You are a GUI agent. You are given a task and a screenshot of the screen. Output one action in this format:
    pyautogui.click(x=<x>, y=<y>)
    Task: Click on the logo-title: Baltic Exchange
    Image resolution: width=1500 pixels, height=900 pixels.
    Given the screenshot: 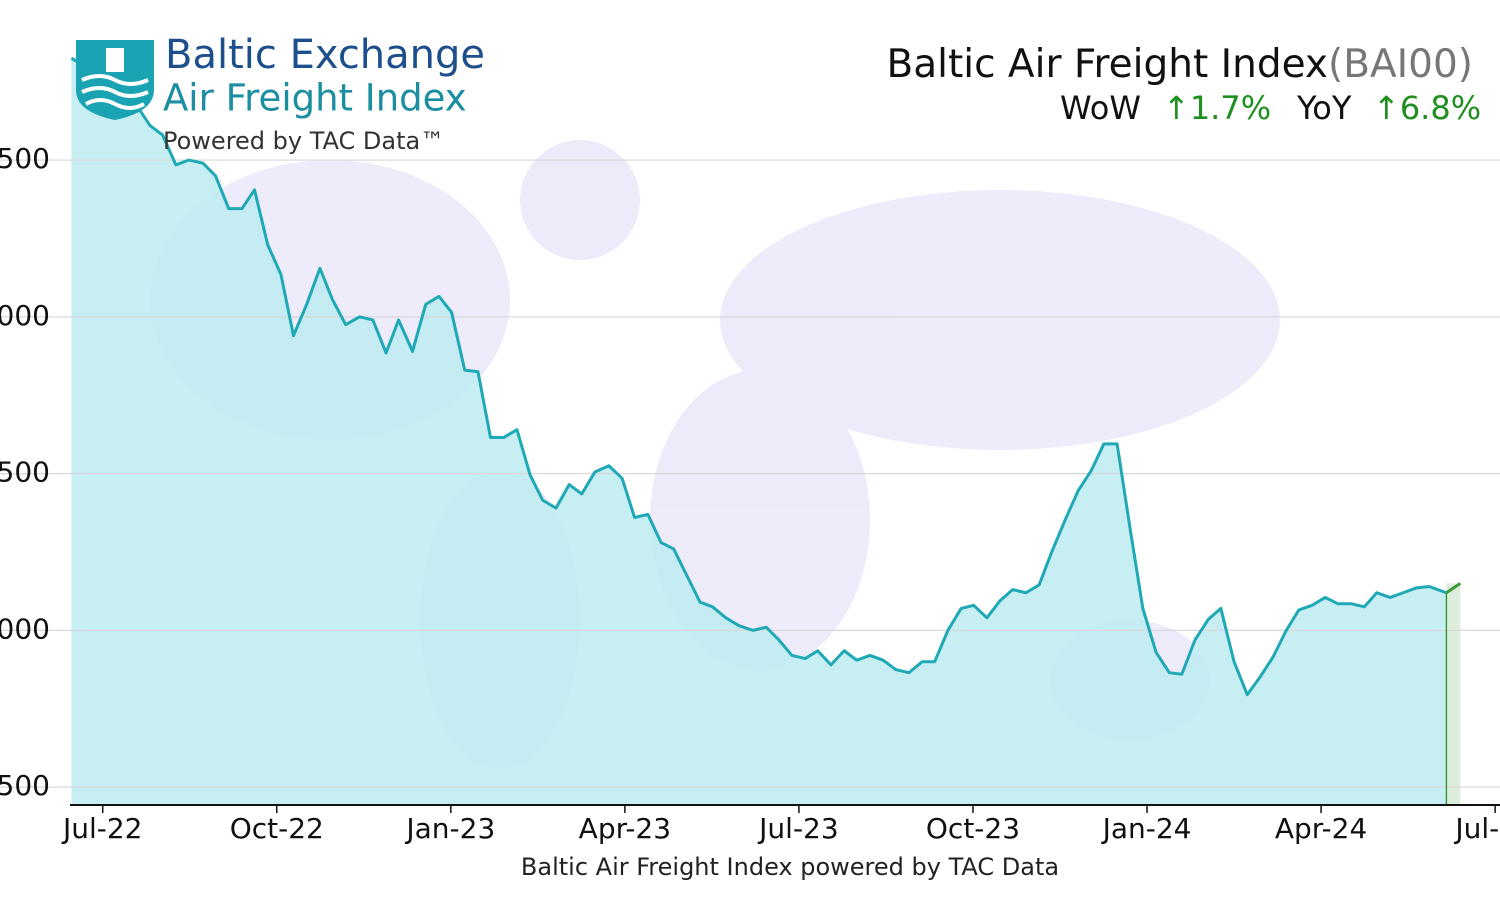 What is the action you would take?
    pyautogui.click(x=325, y=55)
    